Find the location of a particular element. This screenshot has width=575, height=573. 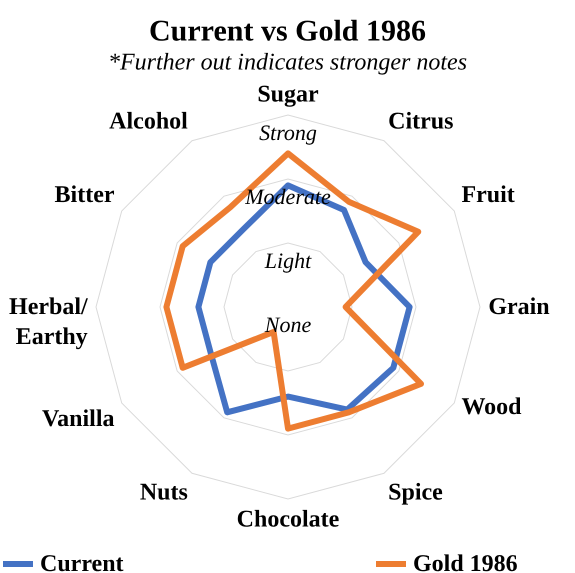

spoke-label: Chocolate is located at coordinates (288, 519).